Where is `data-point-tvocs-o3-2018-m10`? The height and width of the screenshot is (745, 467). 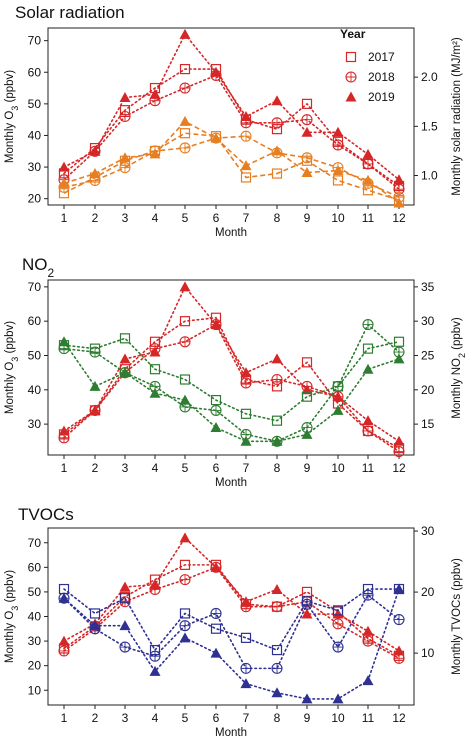 data-point-tvocs-o3-2018-m10 is located at coordinates (338, 624).